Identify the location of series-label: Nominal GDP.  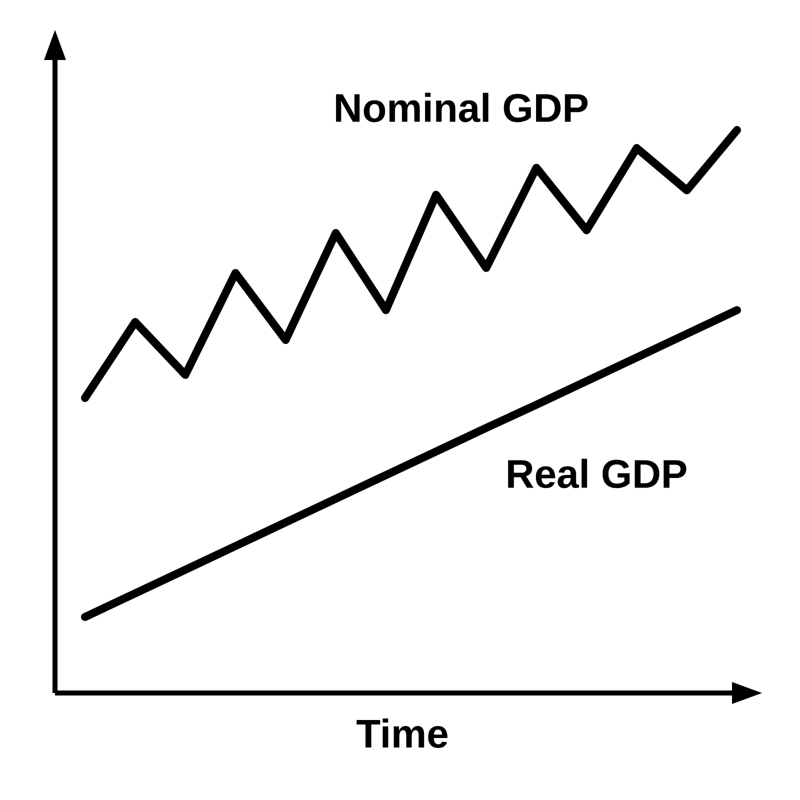
(462, 107).